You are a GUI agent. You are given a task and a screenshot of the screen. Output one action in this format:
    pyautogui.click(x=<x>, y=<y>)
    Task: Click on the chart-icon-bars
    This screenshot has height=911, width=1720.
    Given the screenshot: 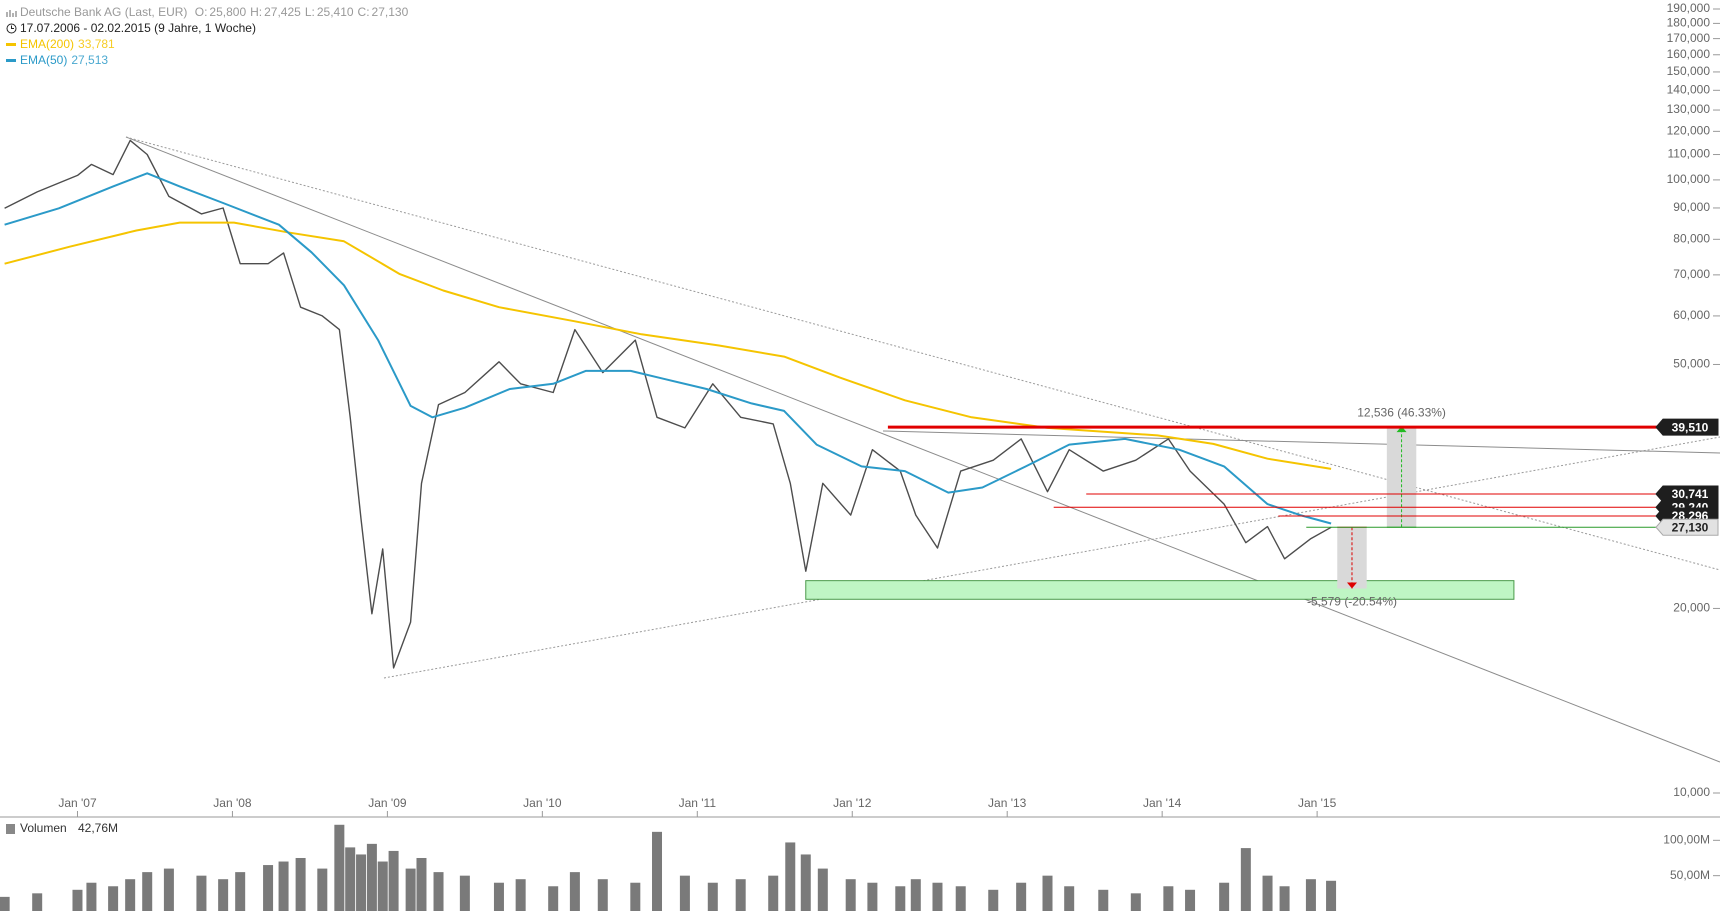 What is the action you would take?
    pyautogui.click(x=11, y=13)
    